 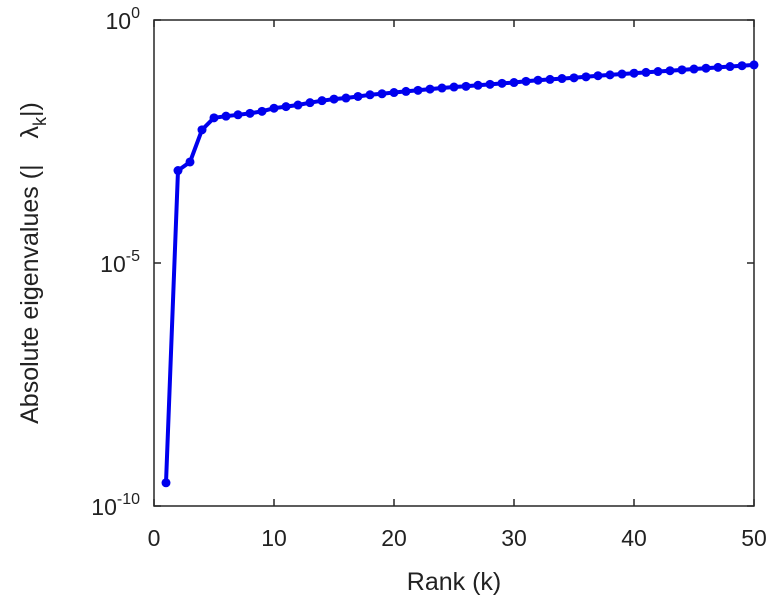 I want to click on y-tick-label-exponent: -10, so click(x=128, y=499).